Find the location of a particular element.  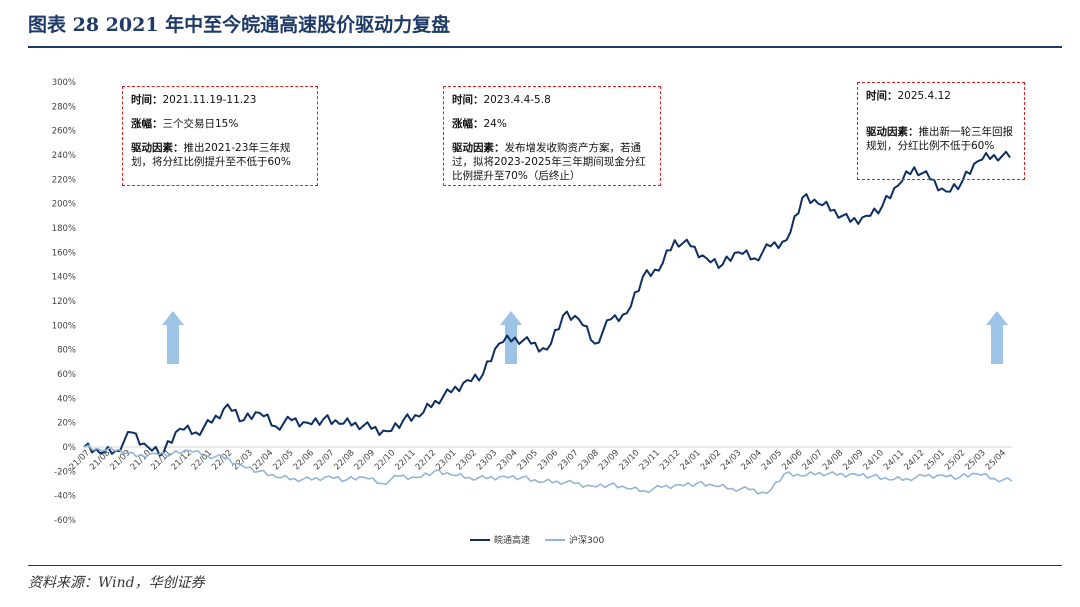

x-tick-label: 22/08 is located at coordinates (344, 460).